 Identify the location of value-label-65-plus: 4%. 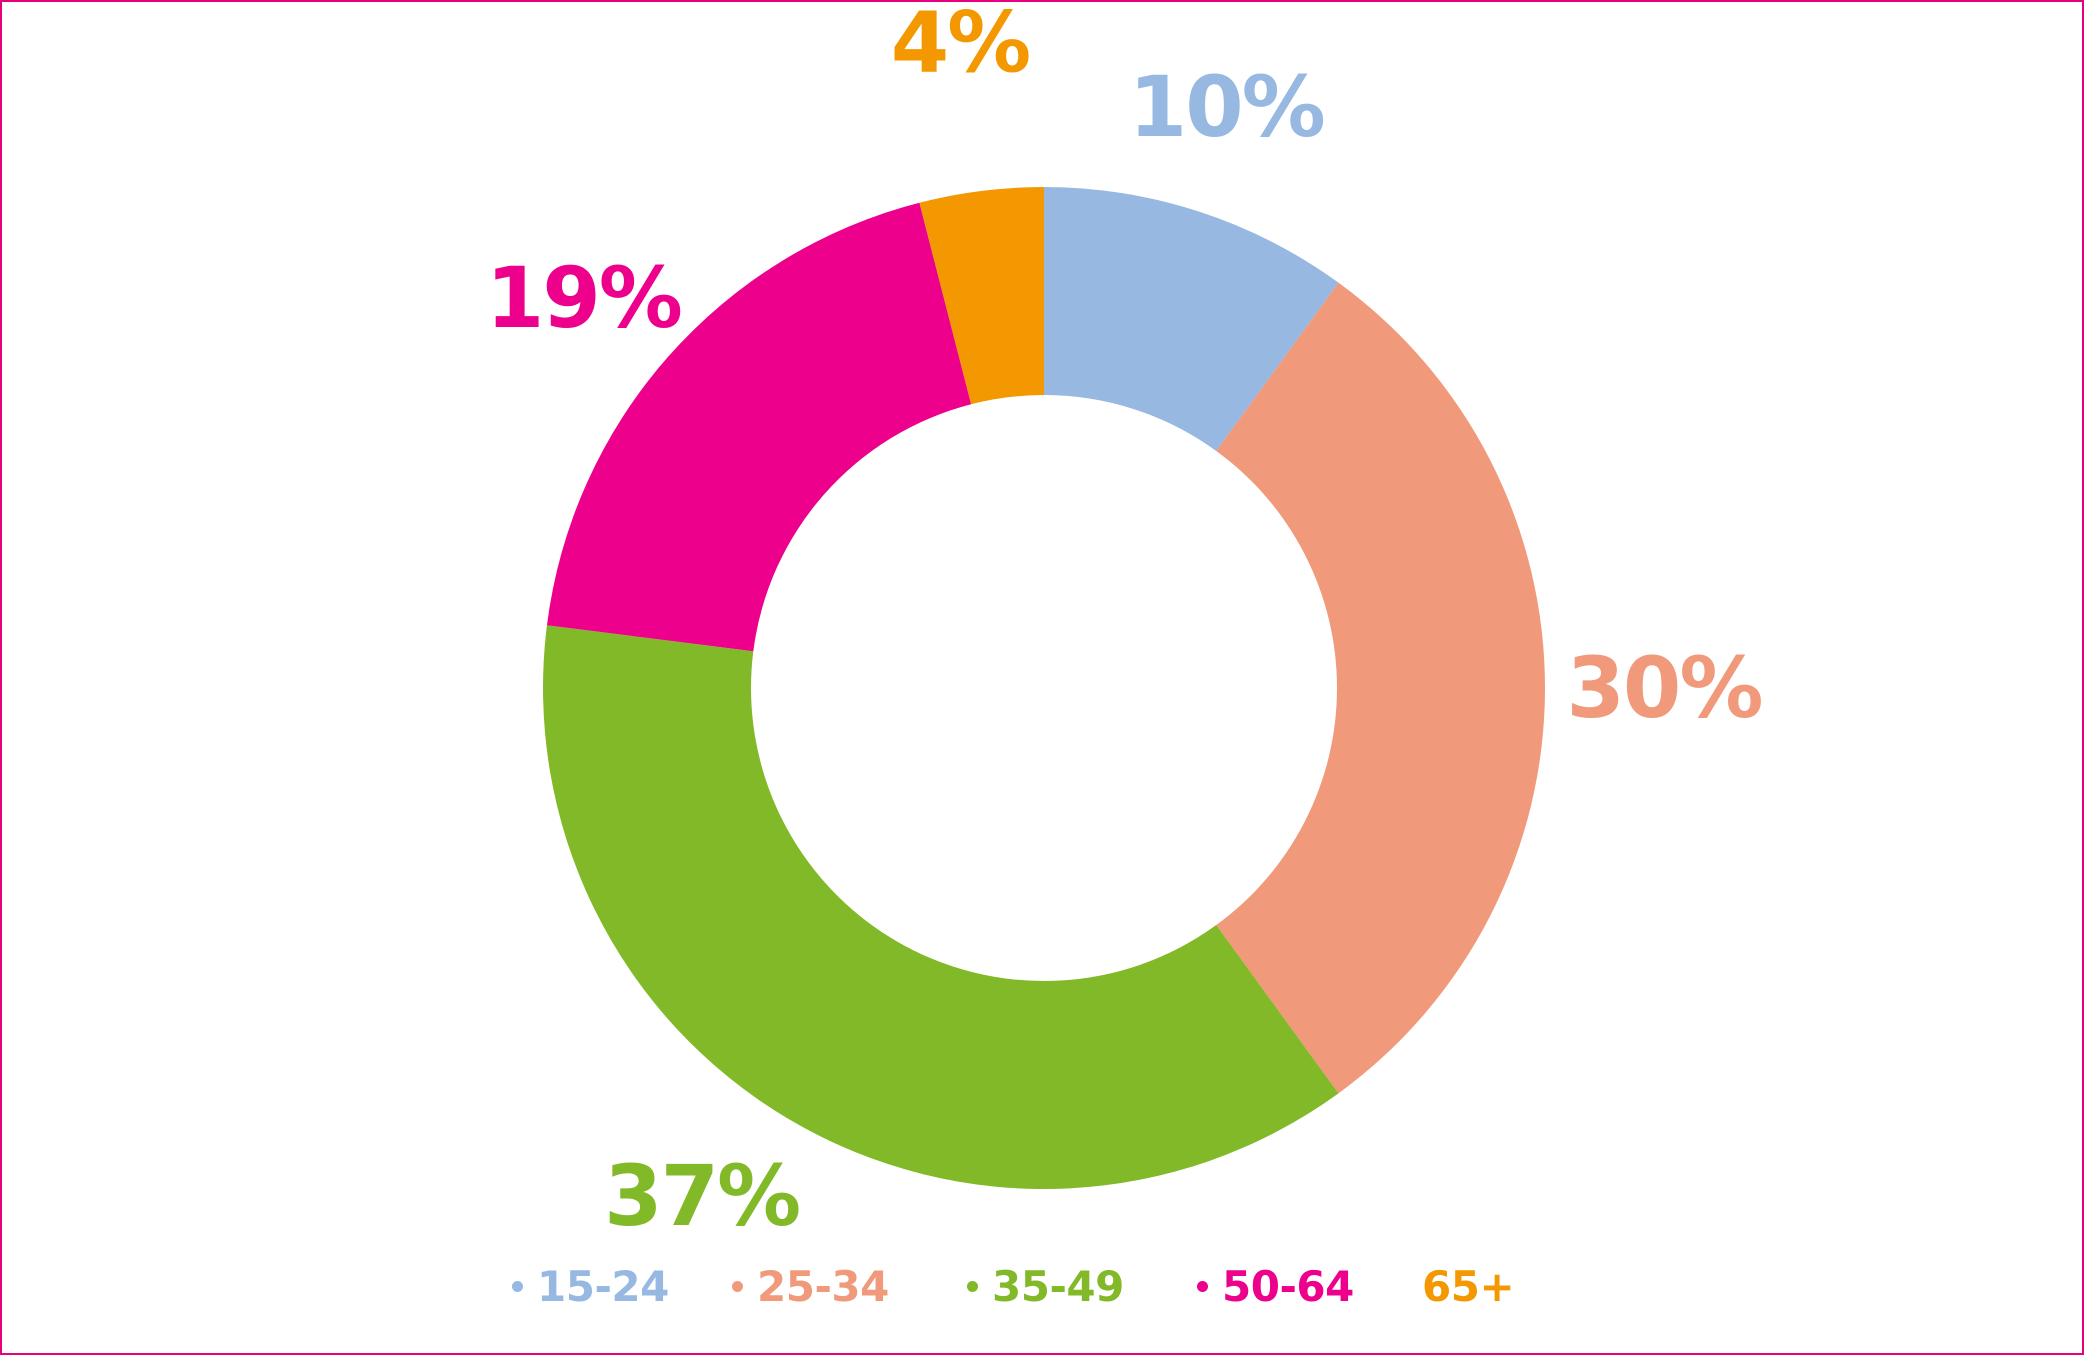
(960, 47).